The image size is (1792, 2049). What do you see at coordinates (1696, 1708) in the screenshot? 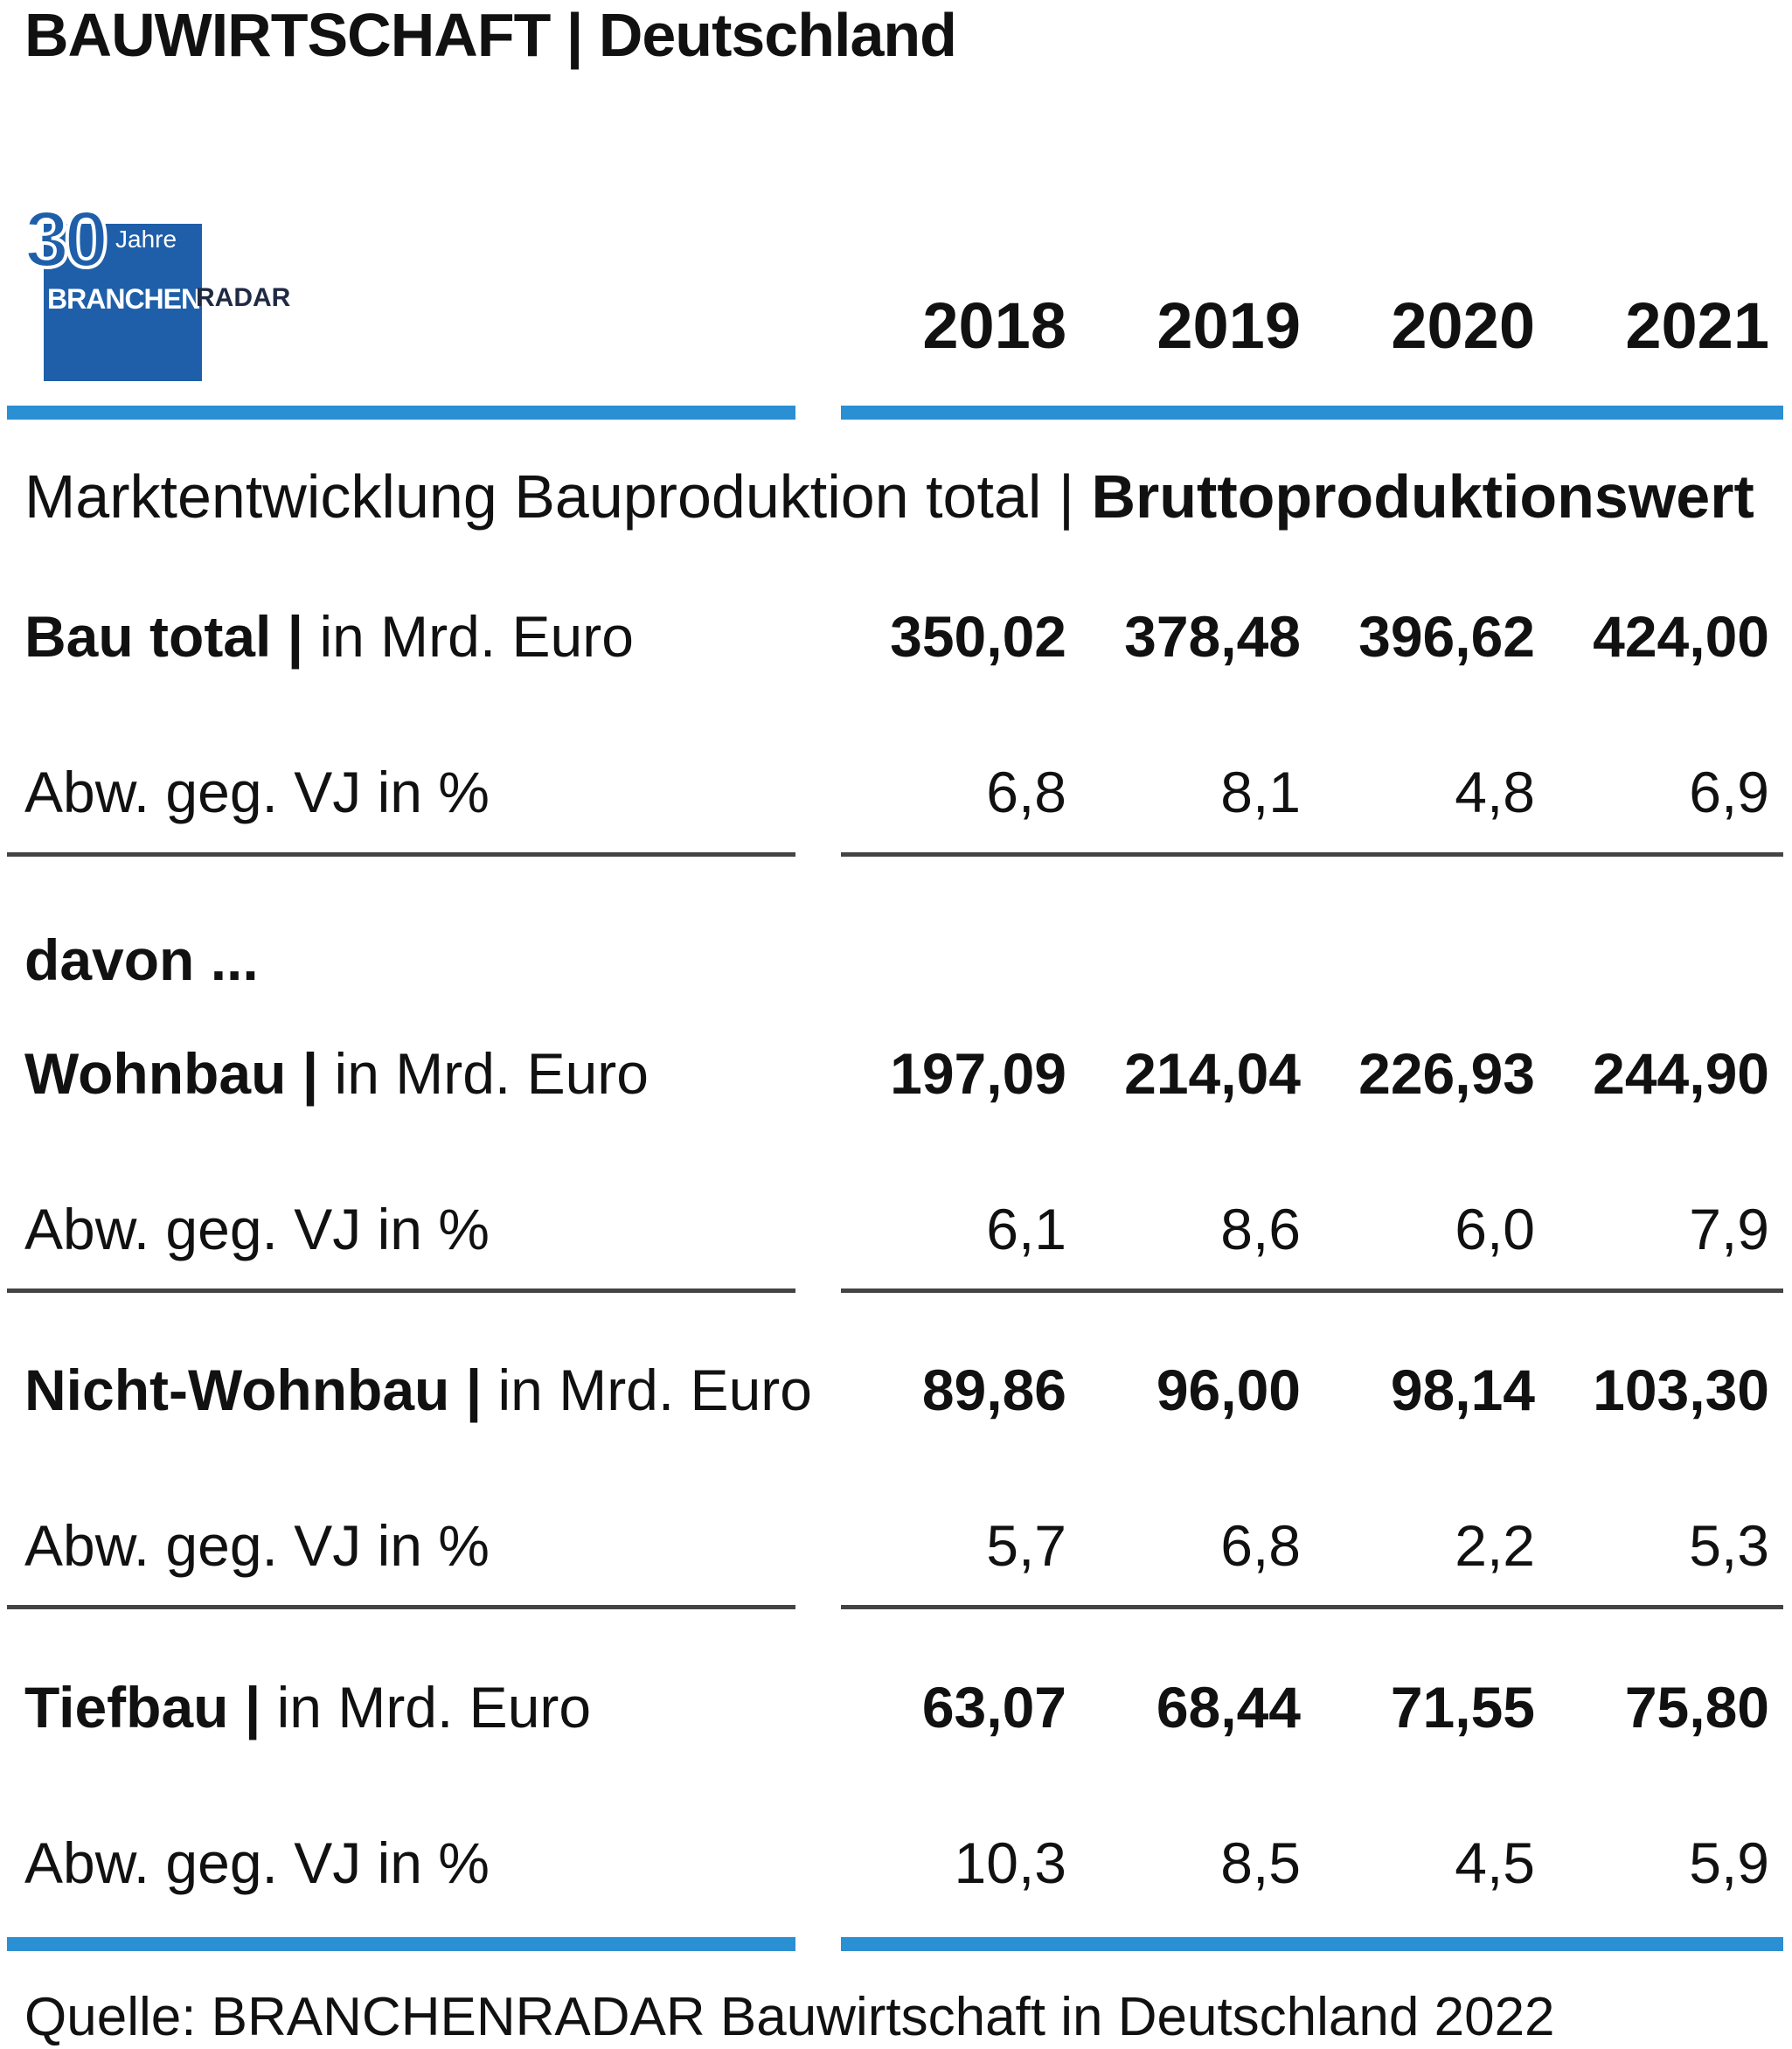
I see `table-cell: 75,80` at bounding box center [1696, 1708].